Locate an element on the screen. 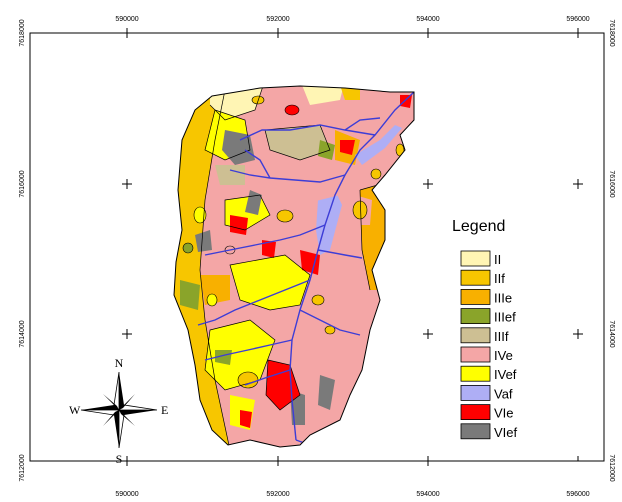 Image resolution: width=622 pixels, height=502 pixels. coord-left-4: 7612000 is located at coordinates (22, 467).